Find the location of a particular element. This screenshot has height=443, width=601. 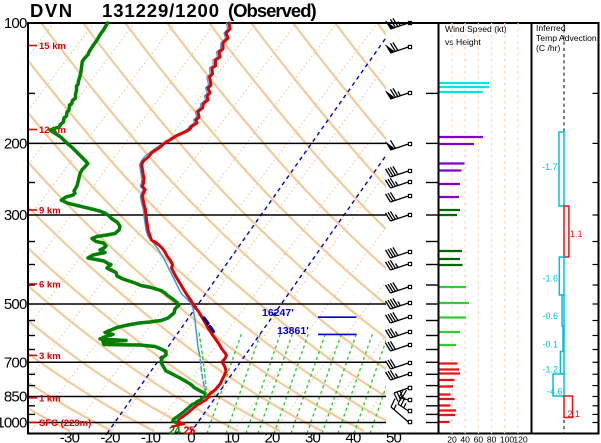

svg-text: Wind Speed (kt) is located at coordinates (476, 29).